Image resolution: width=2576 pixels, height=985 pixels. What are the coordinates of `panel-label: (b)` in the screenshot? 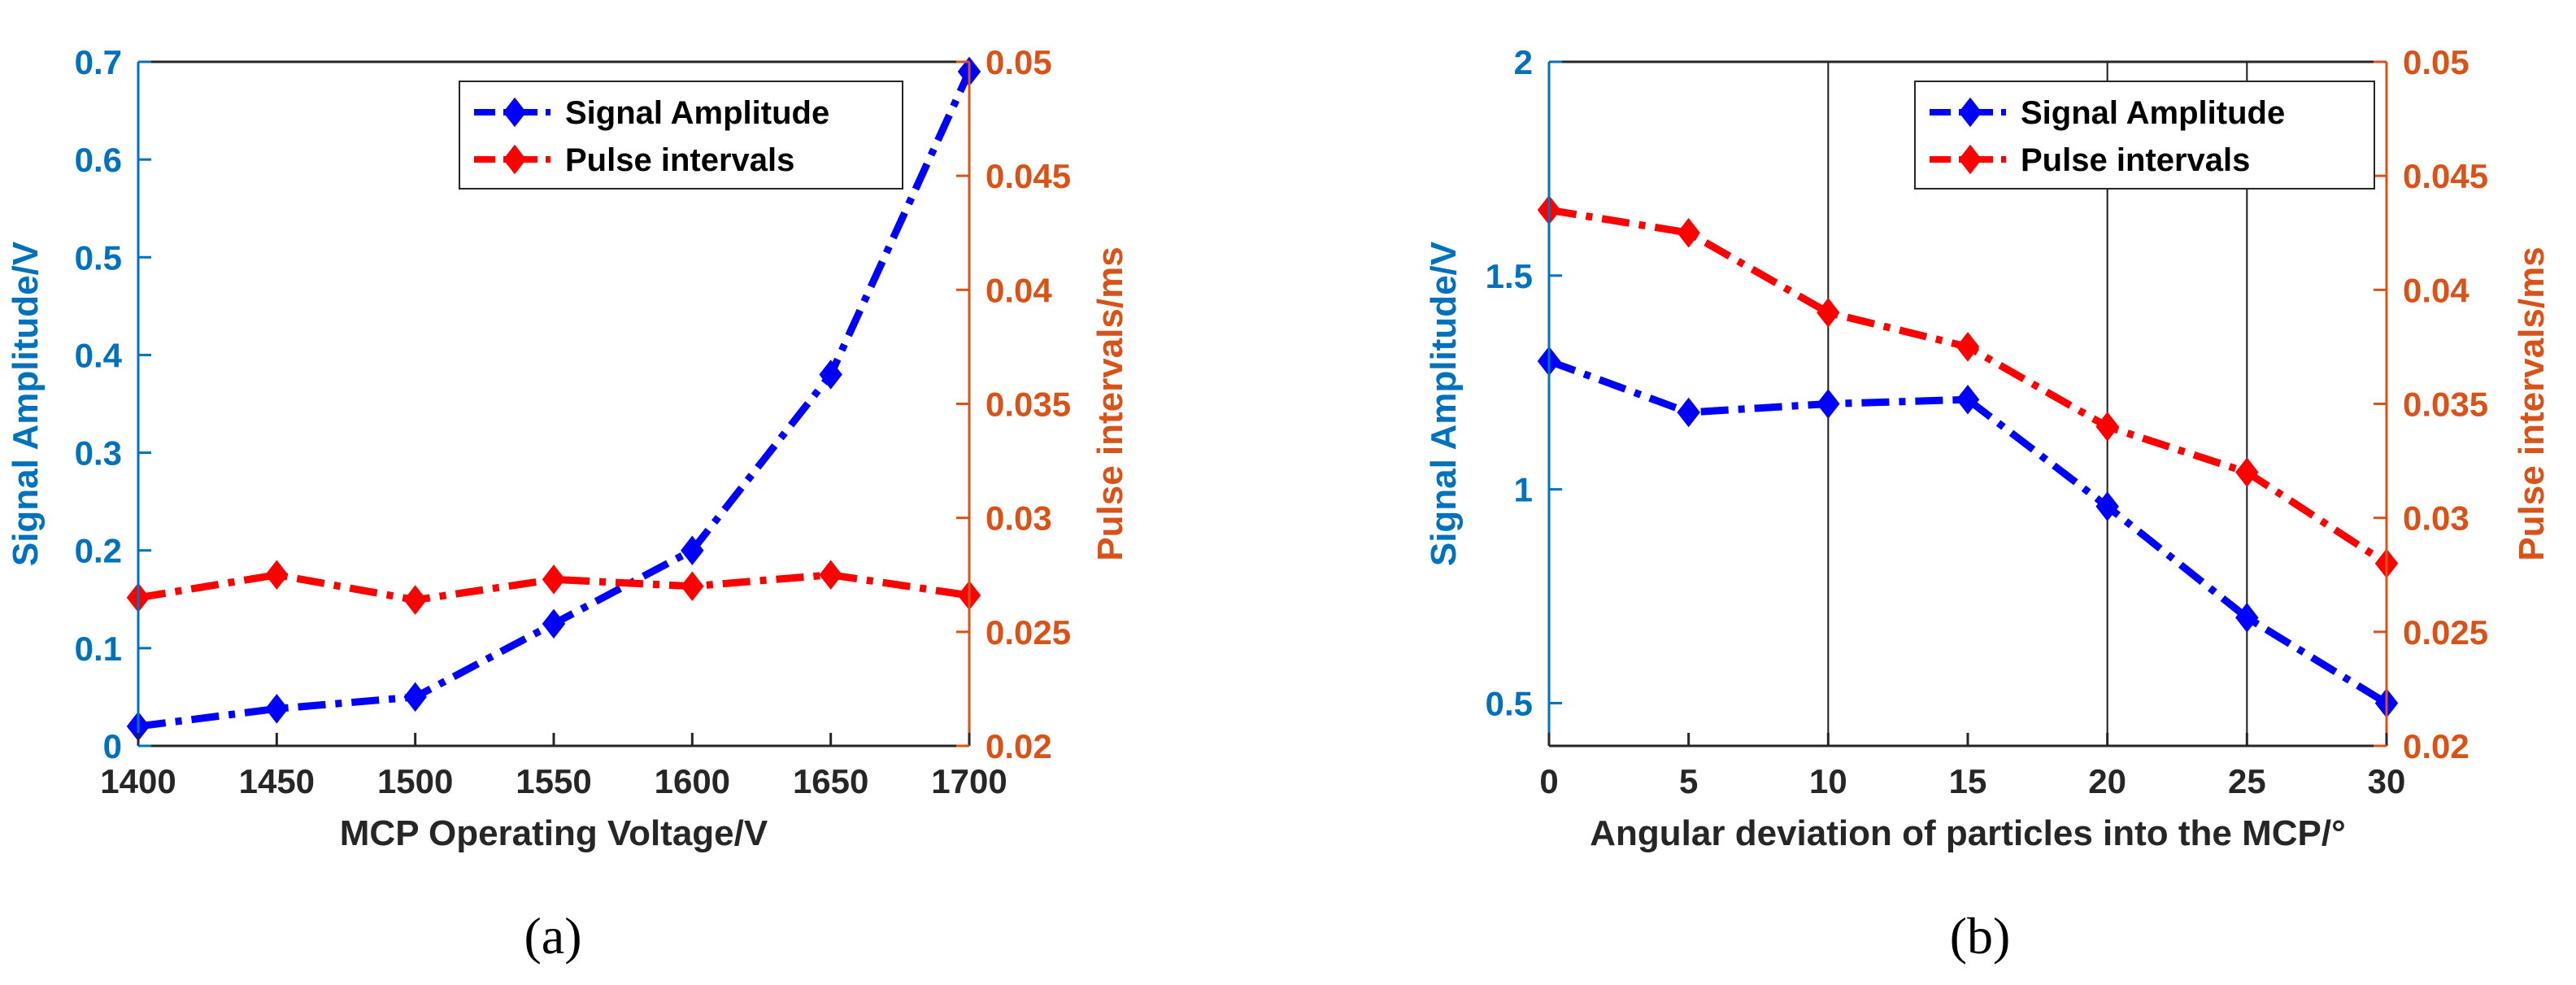 It's located at (1981, 936).